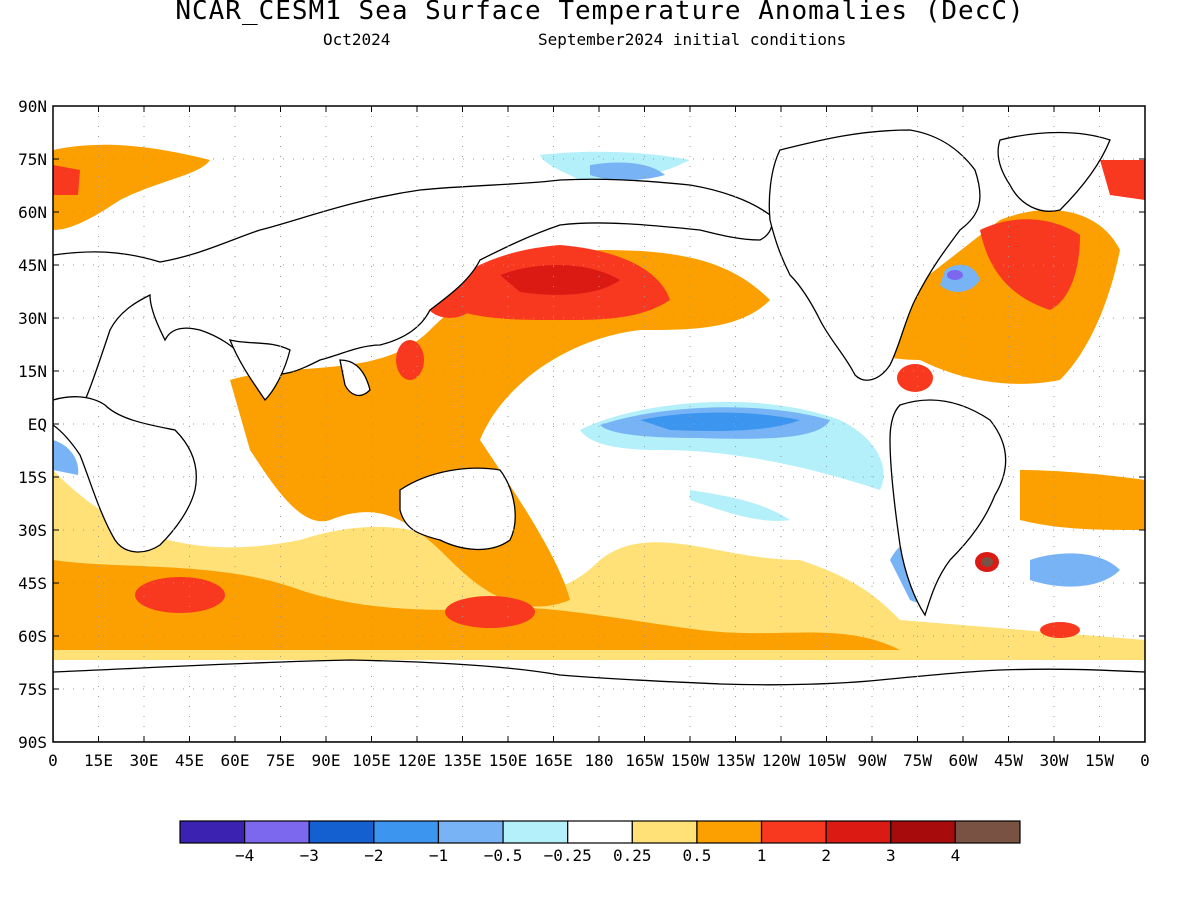 The image size is (1200, 900). What do you see at coordinates (1008, 760) in the screenshot?
I see `longitude-label: 45W` at bounding box center [1008, 760].